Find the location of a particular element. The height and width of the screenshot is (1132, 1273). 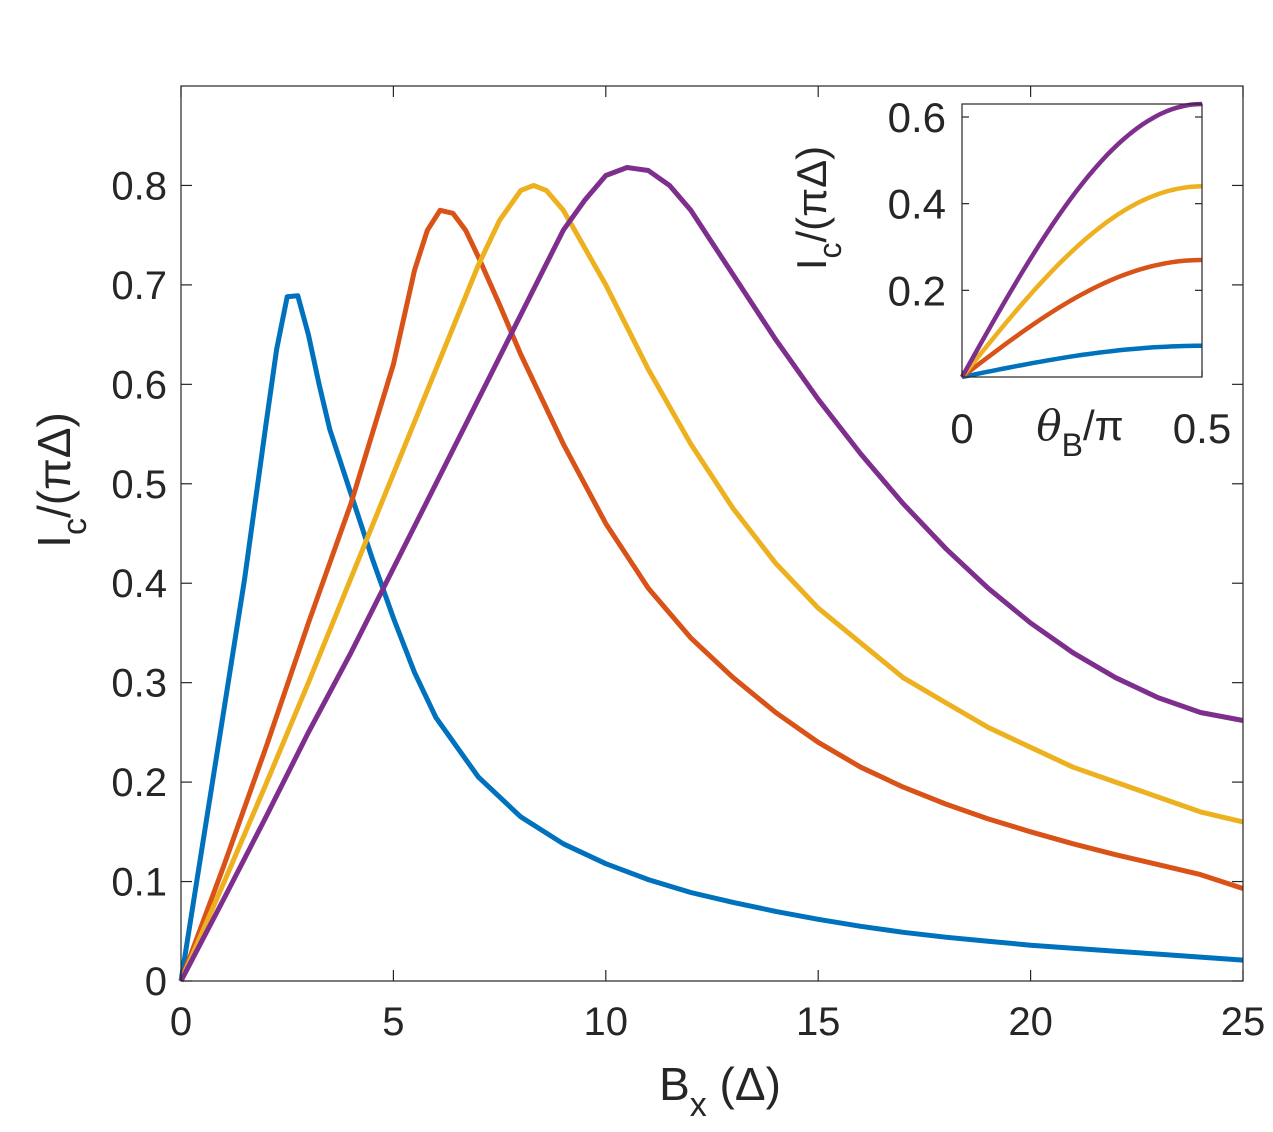

inset-y-ticks: 0.2 0.4 0.6 is located at coordinates (1045, 204).